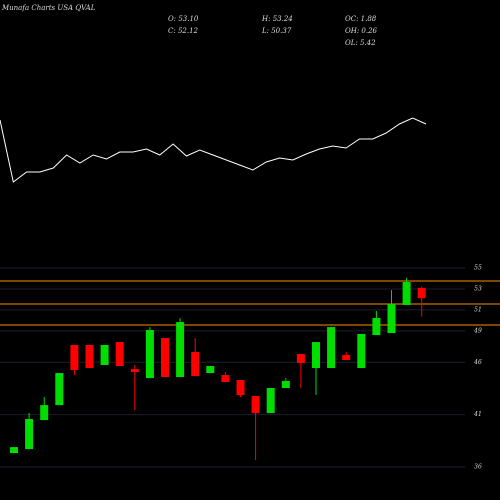 The width and height of the screenshot is (500, 500). What do you see at coordinates (361, 31) in the screenshot?
I see `stat: OH: 0.26` at bounding box center [361, 31].